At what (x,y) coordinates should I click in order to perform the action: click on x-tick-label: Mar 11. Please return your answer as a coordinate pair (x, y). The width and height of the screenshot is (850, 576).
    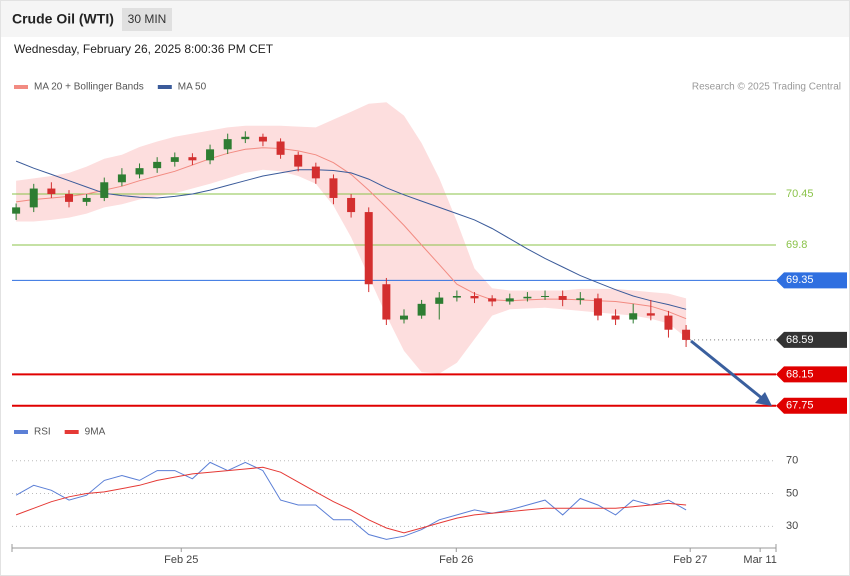
    Looking at the image, I should click on (759, 560).